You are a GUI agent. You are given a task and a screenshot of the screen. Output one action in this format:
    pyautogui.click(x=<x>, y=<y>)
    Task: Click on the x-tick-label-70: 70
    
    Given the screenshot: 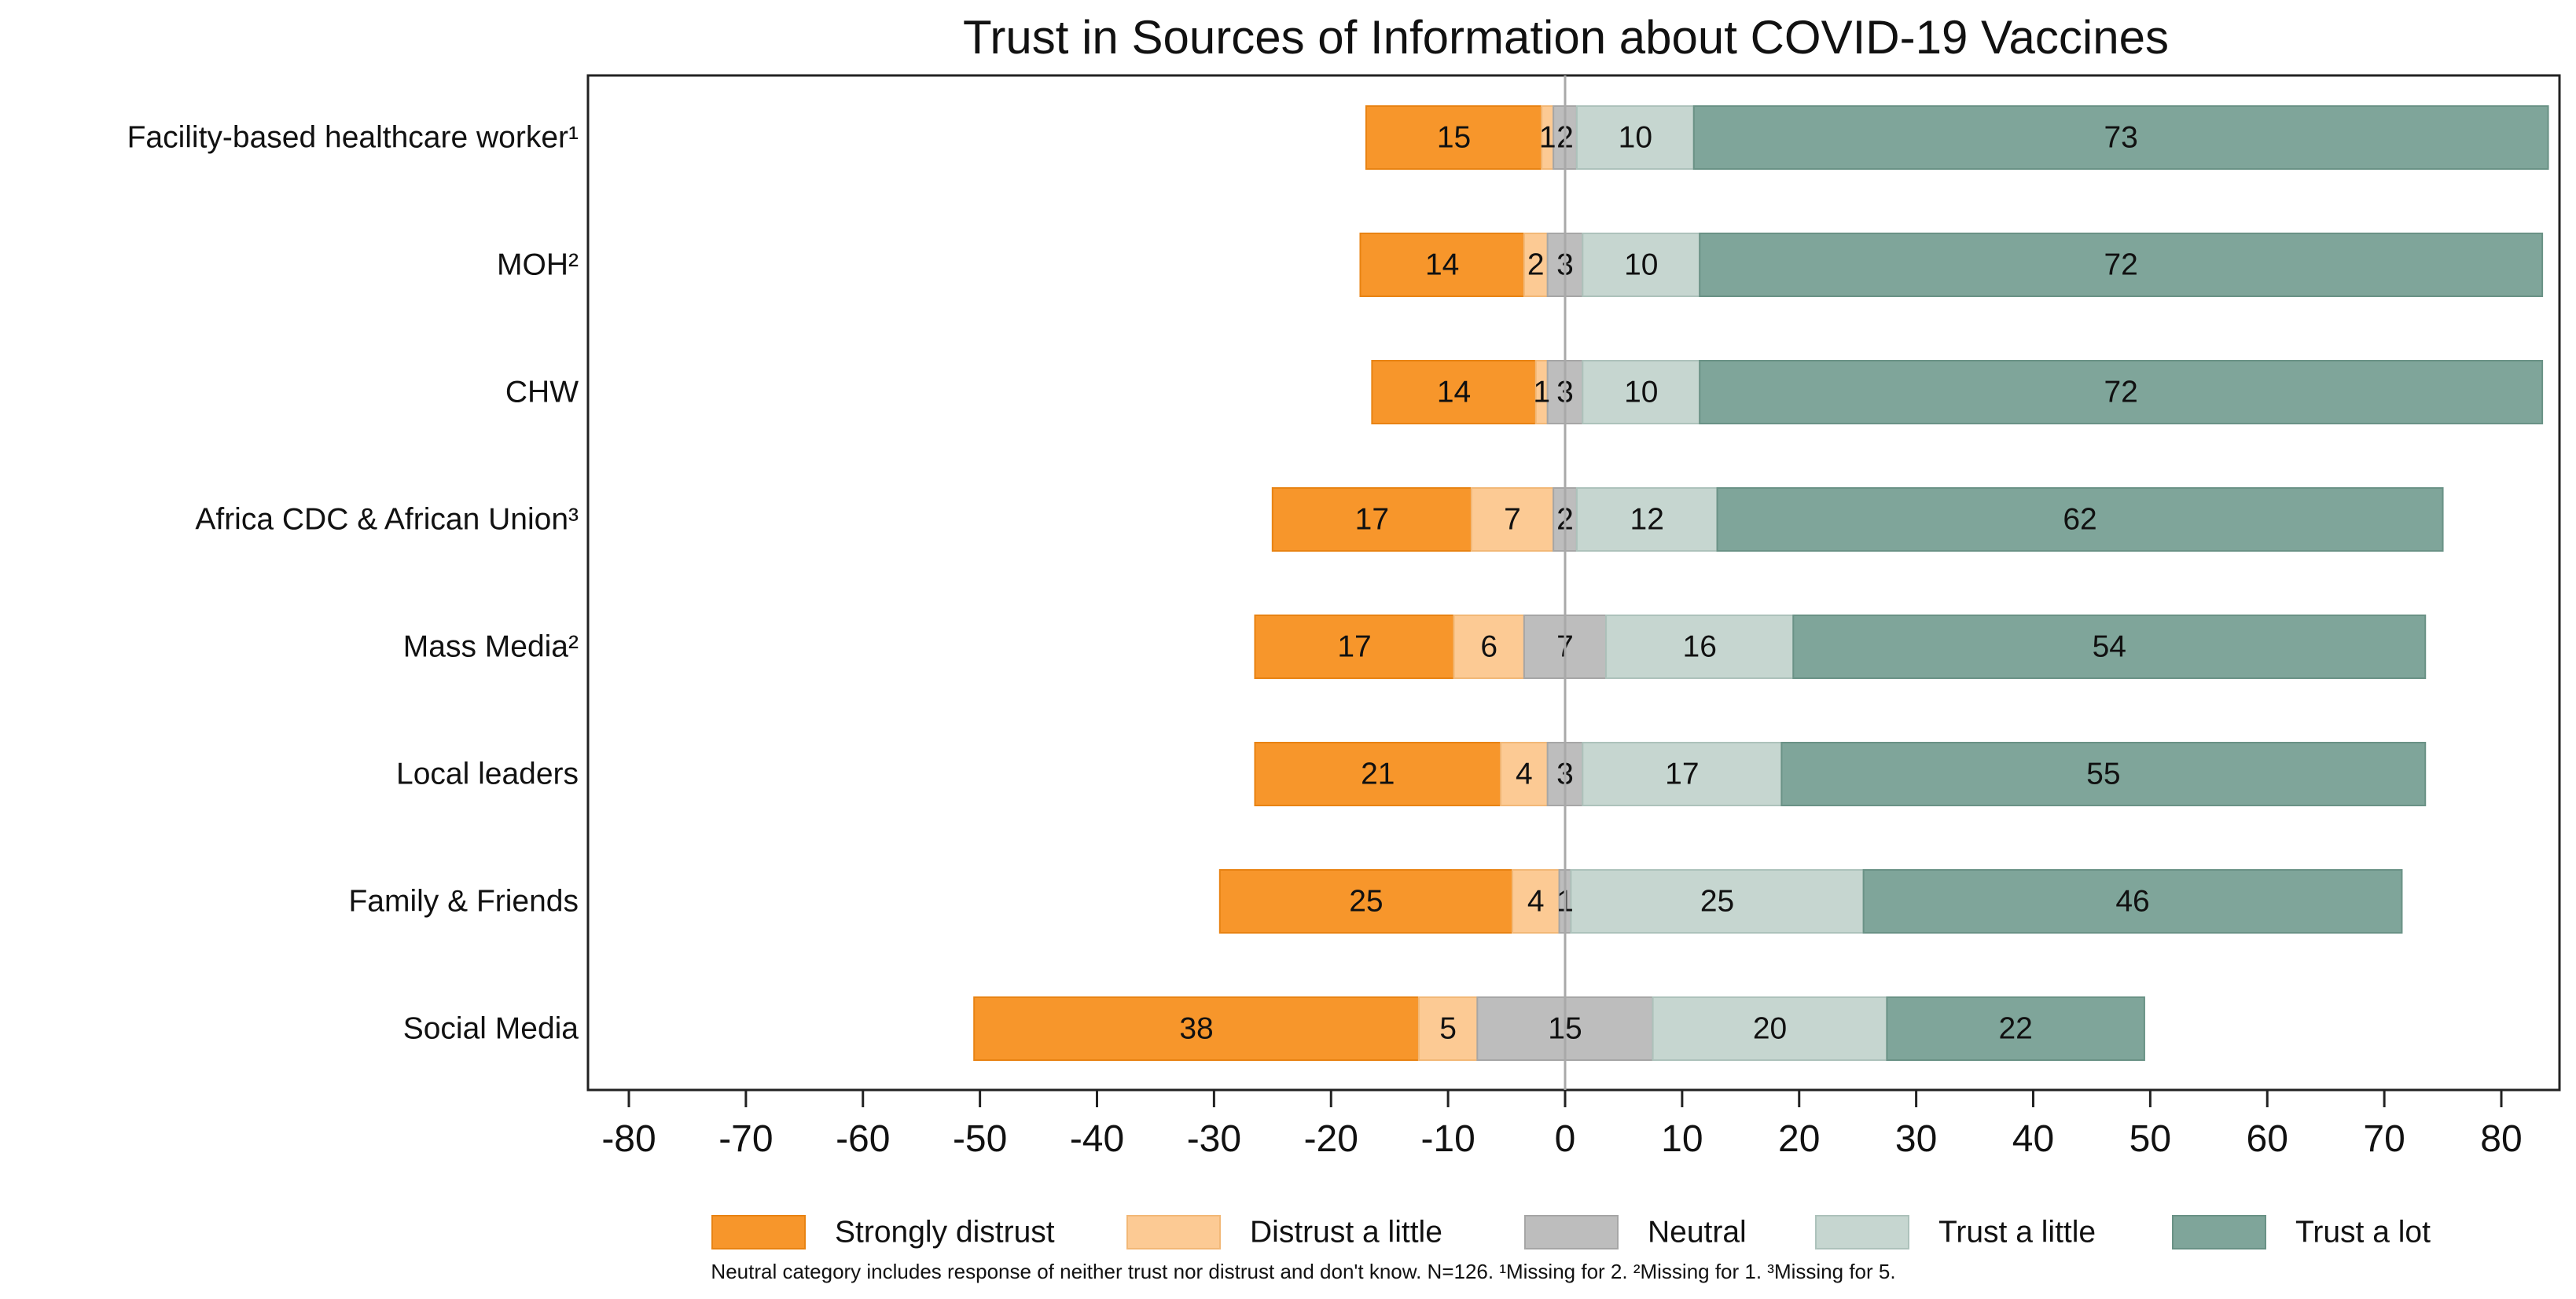 What is the action you would take?
    pyautogui.click(x=2384, y=1139)
    